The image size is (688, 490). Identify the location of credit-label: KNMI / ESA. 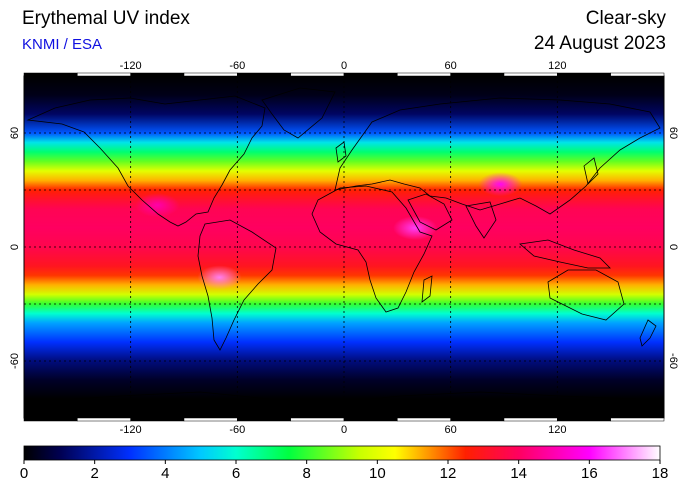
(62, 44).